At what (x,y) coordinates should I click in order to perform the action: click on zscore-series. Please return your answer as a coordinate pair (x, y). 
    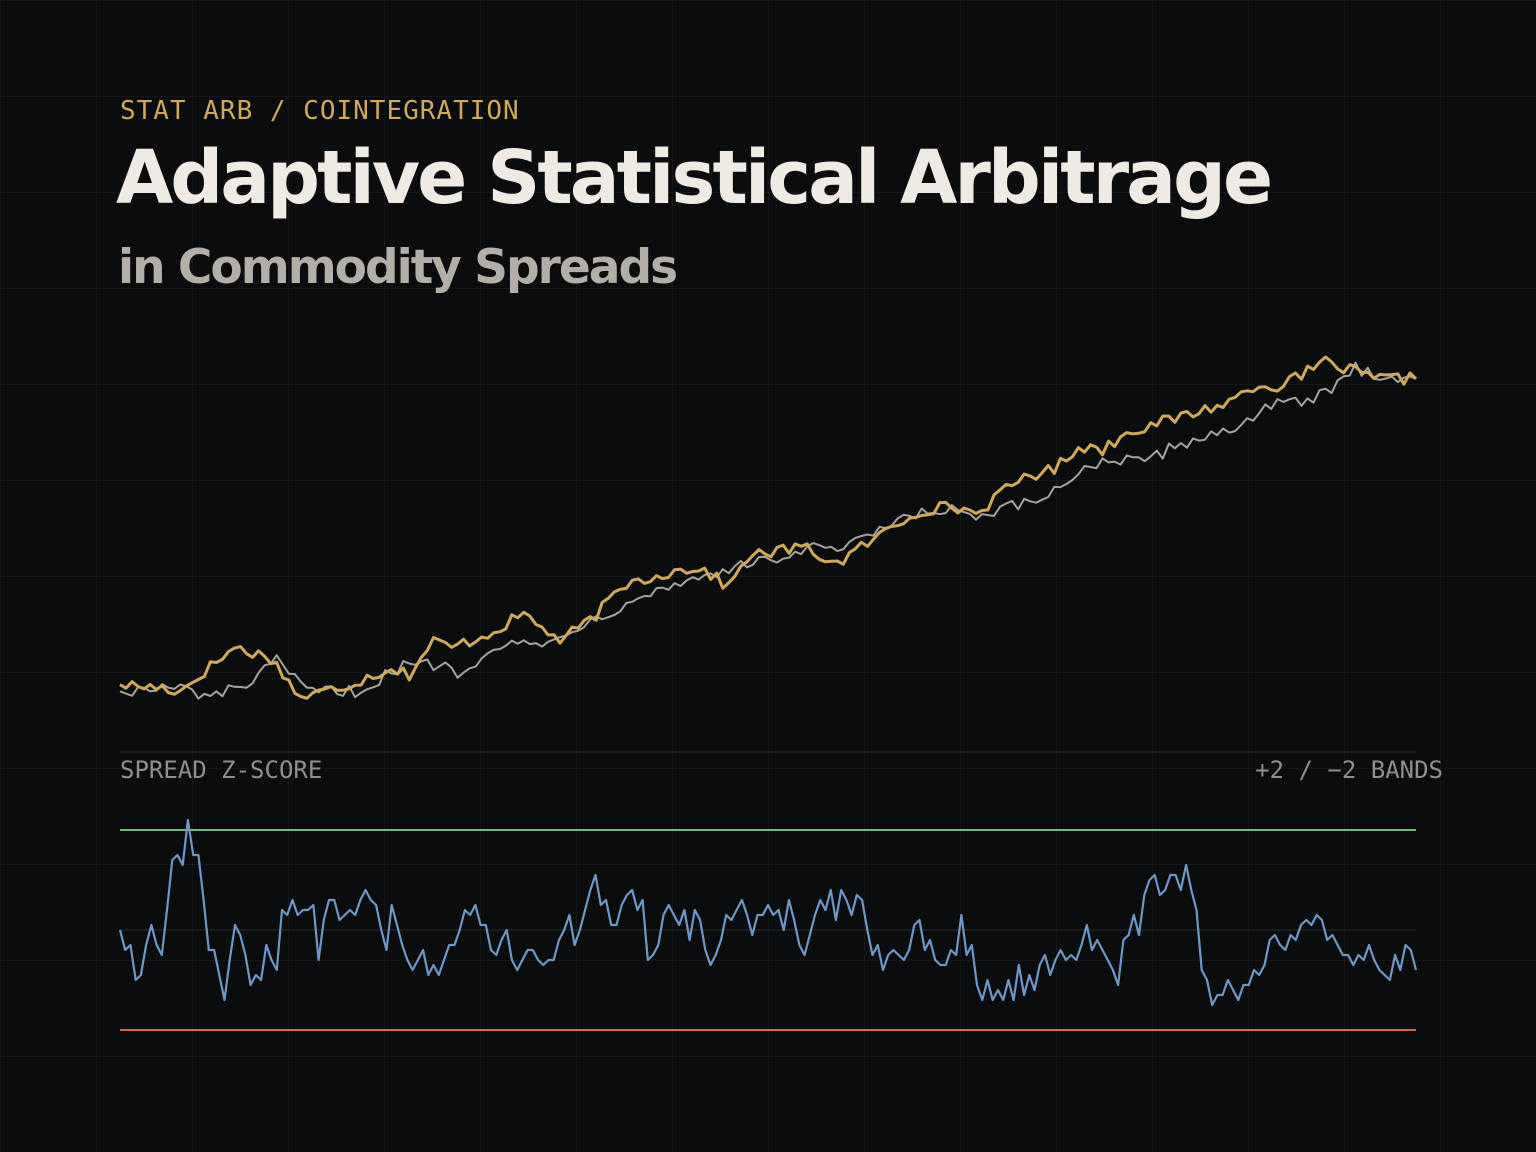
    Looking at the image, I should click on (768, 912).